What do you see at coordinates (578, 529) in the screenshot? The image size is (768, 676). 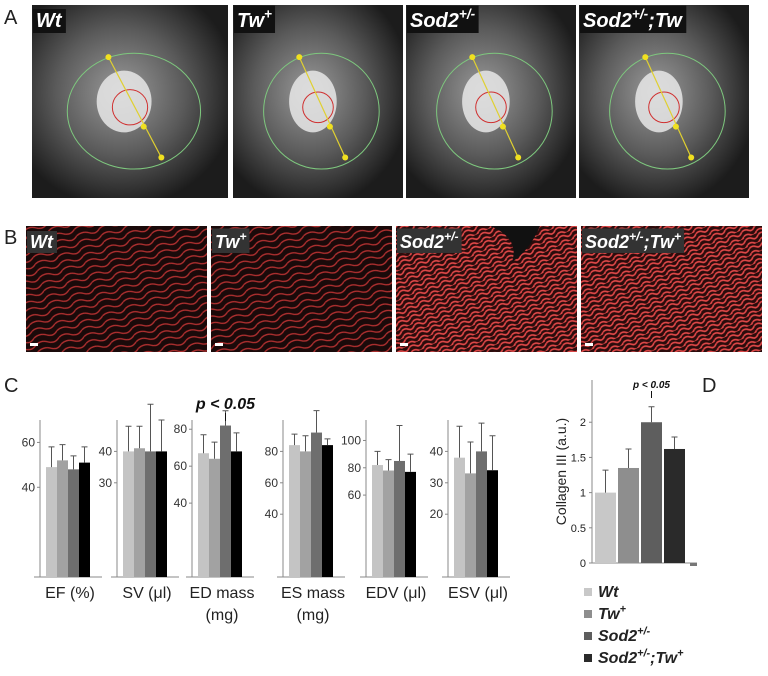 I see `y-tick-label: 0.5` at bounding box center [578, 529].